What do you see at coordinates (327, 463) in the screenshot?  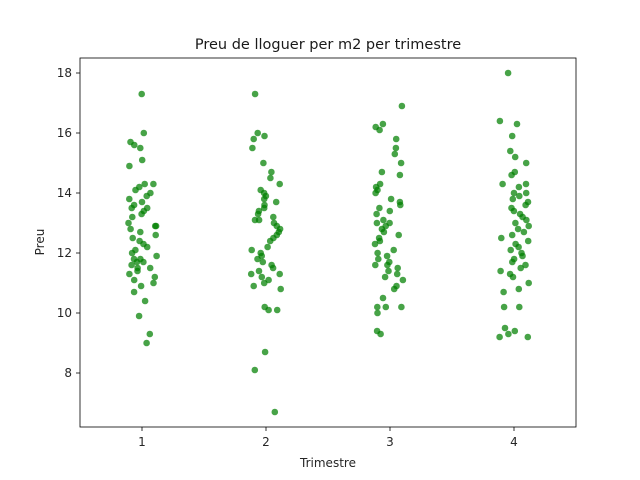 I see `x-axis-label: Trimestre` at bounding box center [327, 463].